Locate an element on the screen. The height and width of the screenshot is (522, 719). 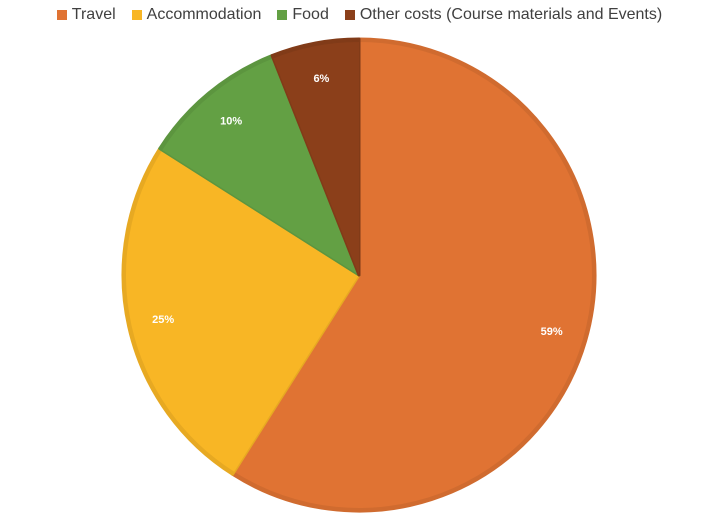
data-label-accommodation: 25% is located at coordinates (163, 320).